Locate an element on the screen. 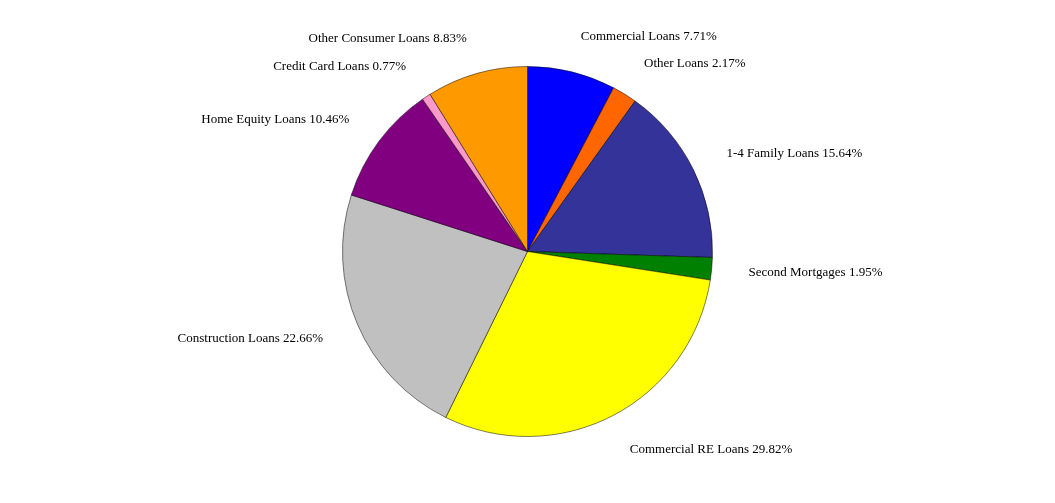  slice-label: Credit Card Loans 0.77% is located at coordinates (340, 65).